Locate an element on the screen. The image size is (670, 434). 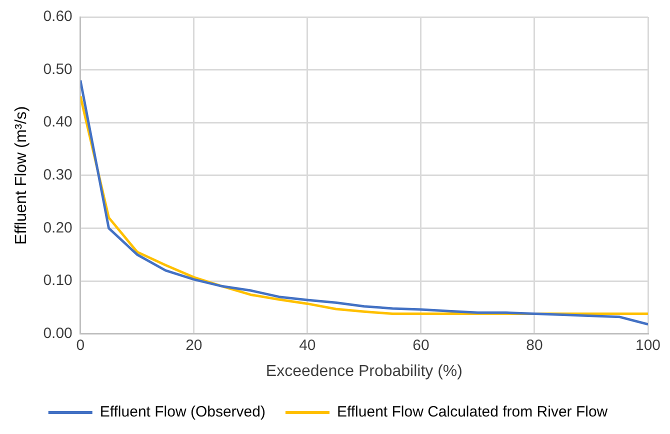
x-tick-label: 20 is located at coordinates (194, 345).